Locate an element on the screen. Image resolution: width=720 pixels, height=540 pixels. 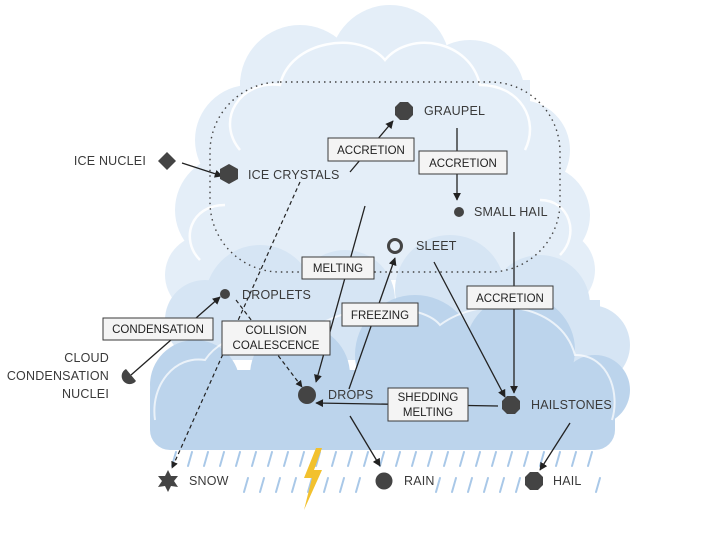
hailstones-label: HAILSTONES is located at coordinates (571, 405).